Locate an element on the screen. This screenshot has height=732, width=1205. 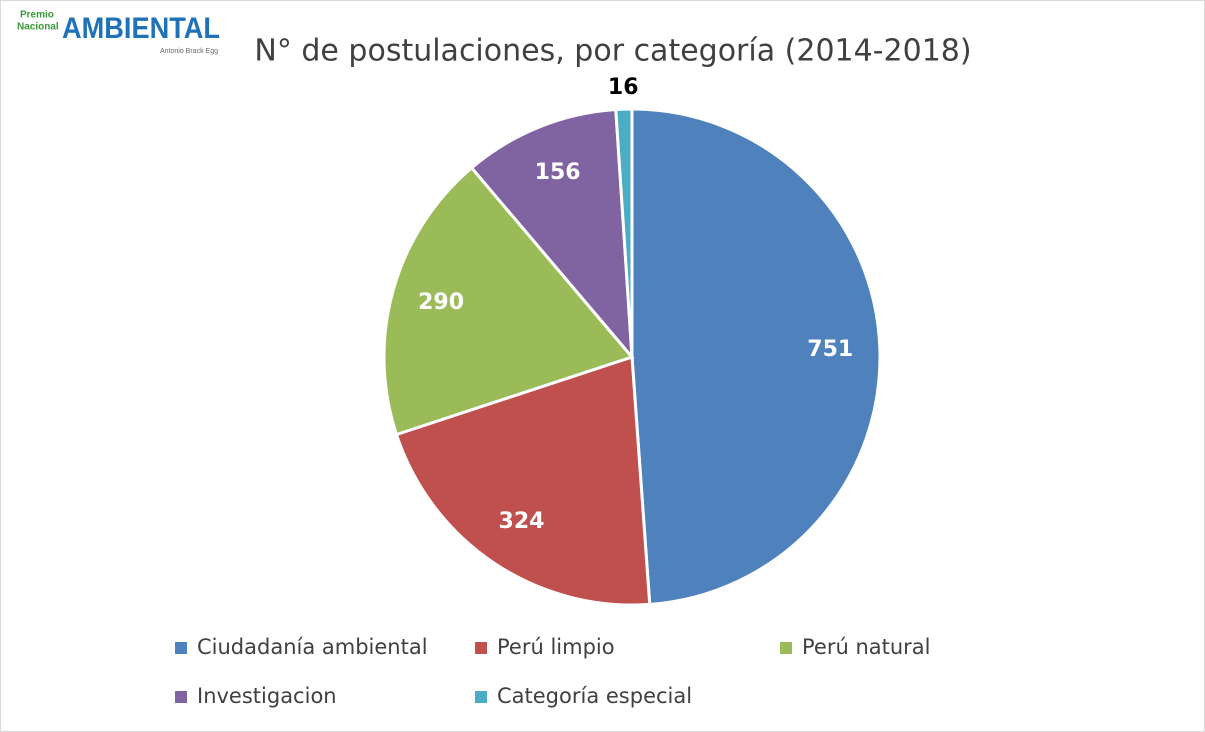
legend-label: Perú limpio is located at coordinates (556, 647).